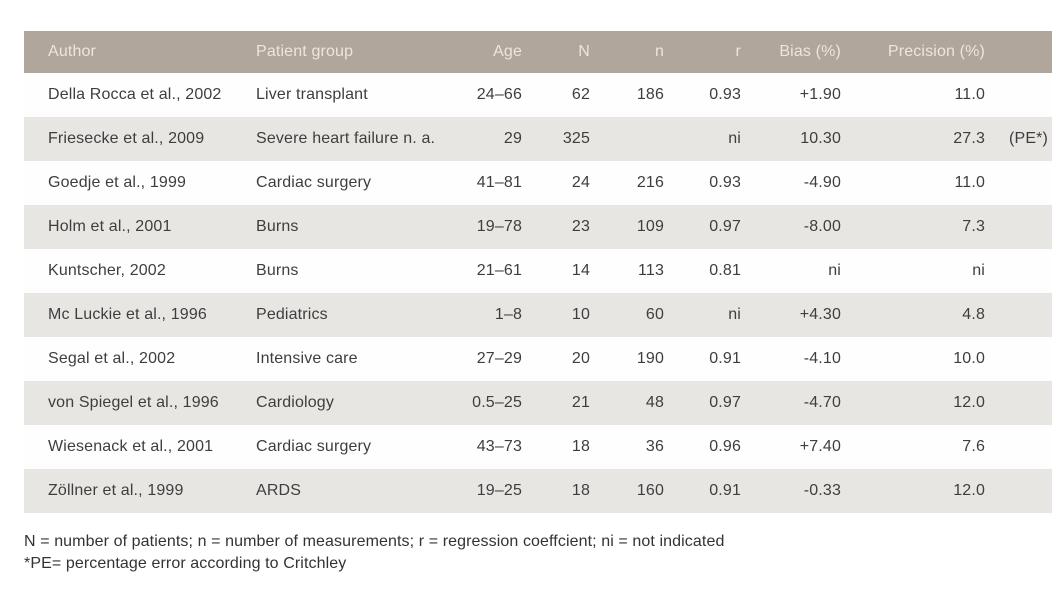 The image size is (1064, 605). I want to click on table-cell: 60, so click(627, 315).